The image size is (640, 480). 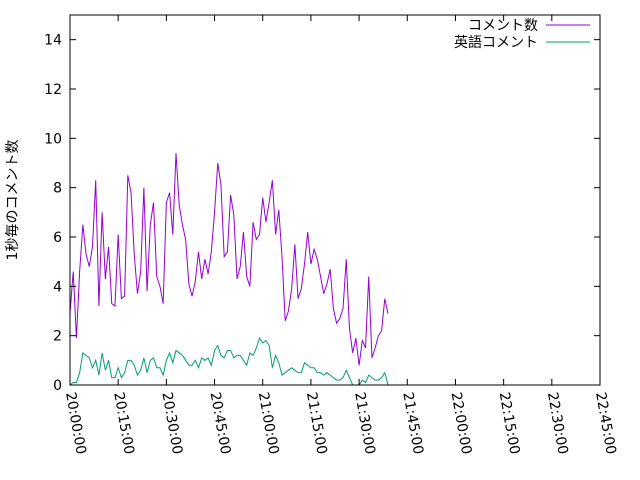 I want to click on x-tick-label: 22:15:00, so click(x=509, y=423).